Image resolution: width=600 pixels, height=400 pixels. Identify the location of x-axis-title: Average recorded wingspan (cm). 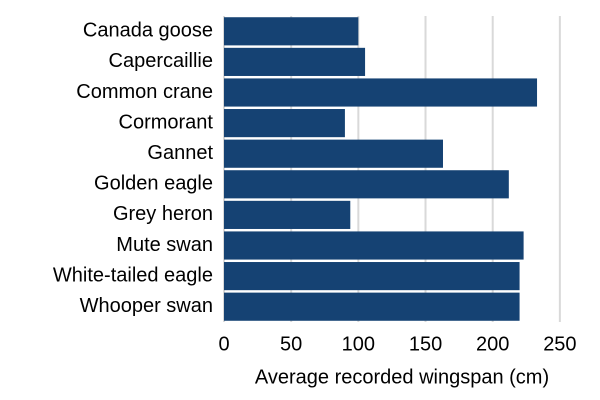
(402, 377).